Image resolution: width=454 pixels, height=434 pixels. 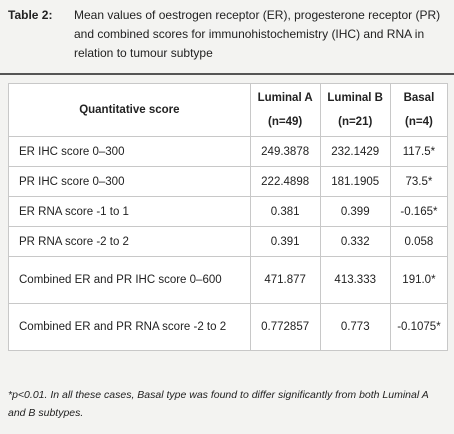 What do you see at coordinates (355, 151) in the screenshot?
I see `cell: 232.1429` at bounding box center [355, 151].